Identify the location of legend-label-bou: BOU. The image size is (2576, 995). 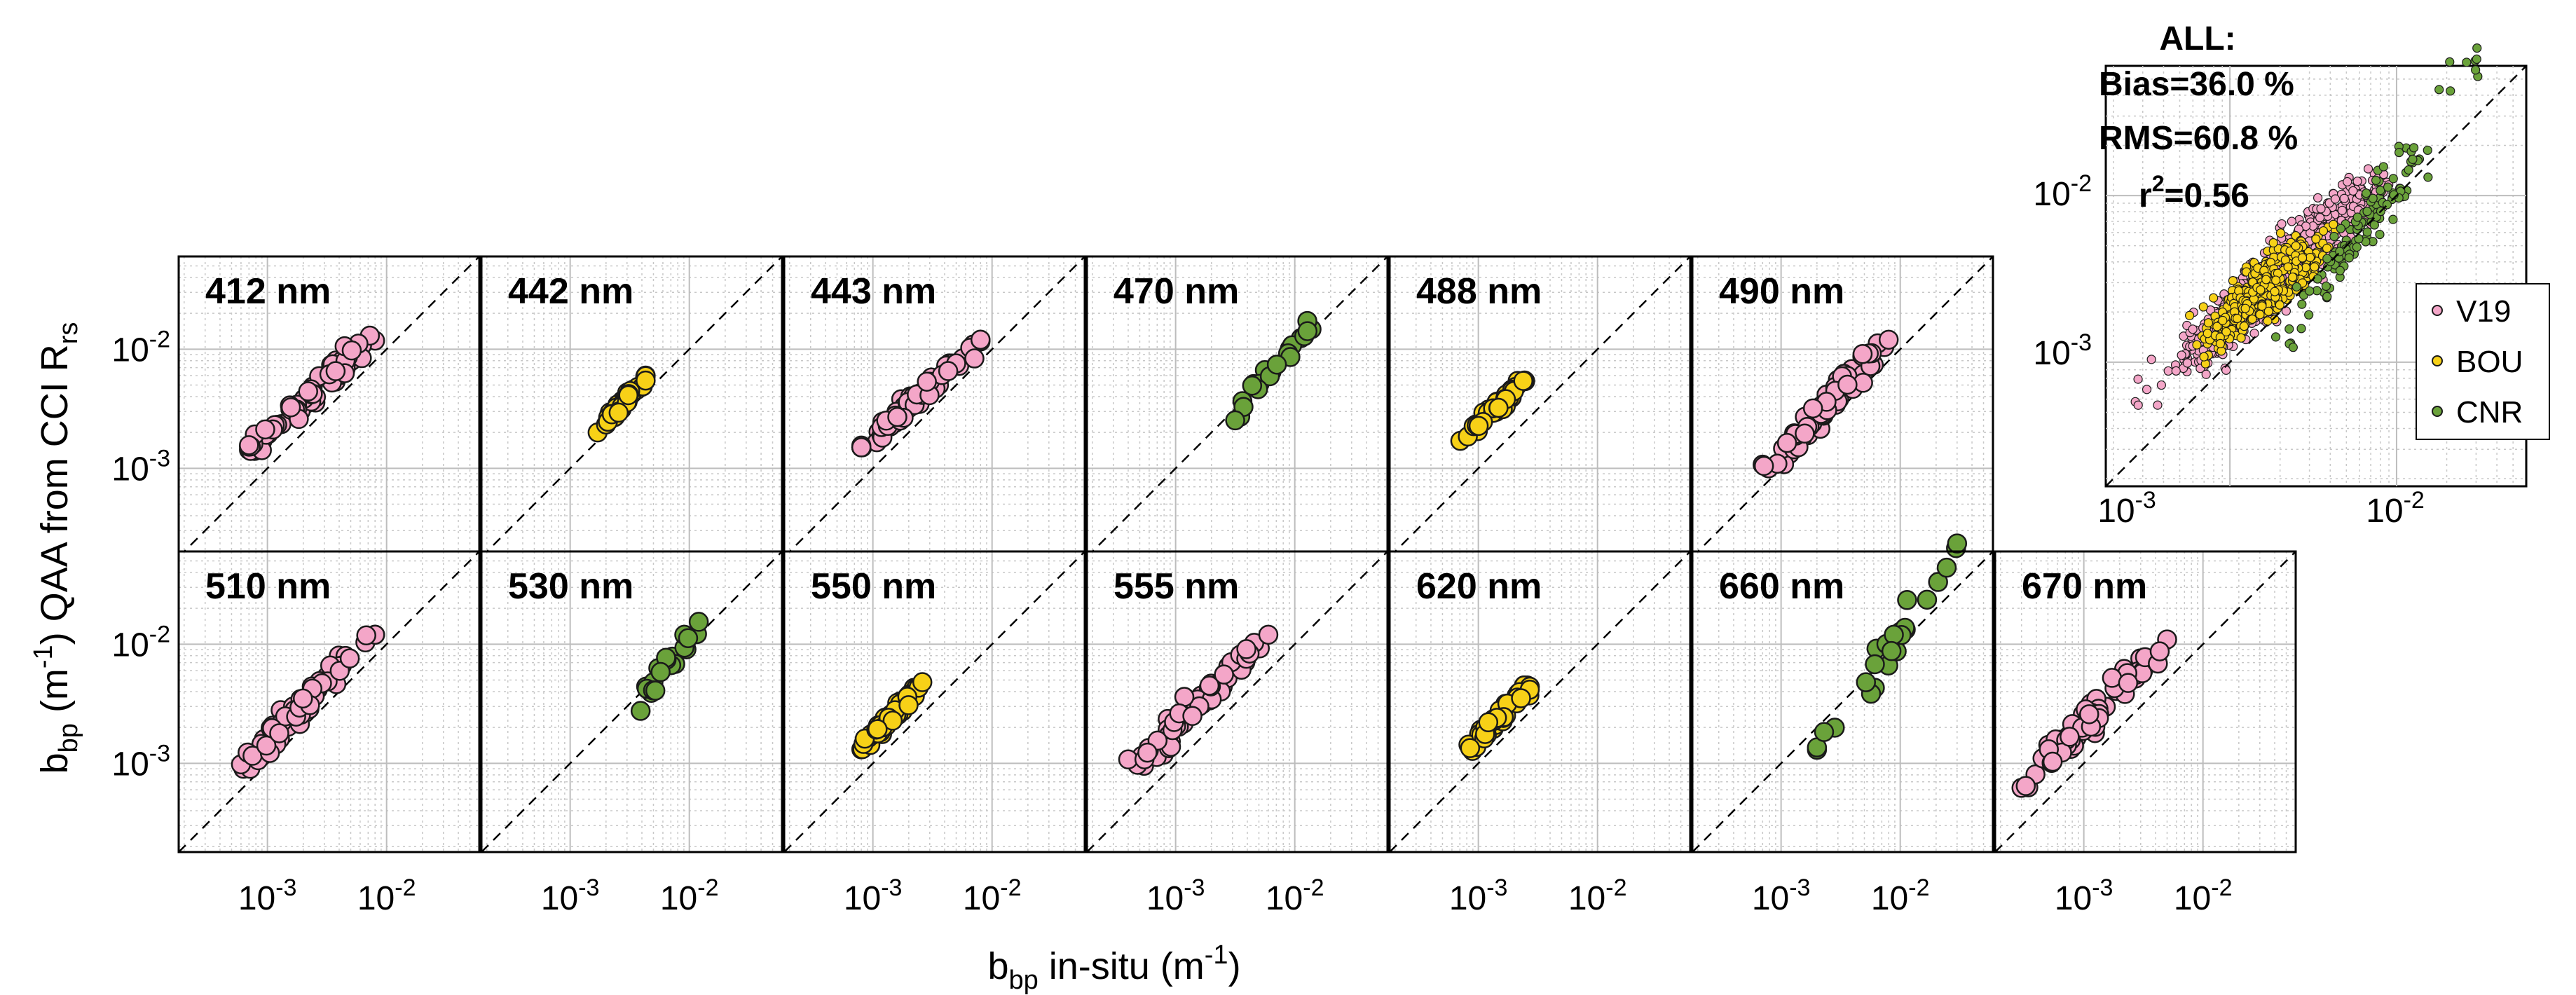
(2489, 362).